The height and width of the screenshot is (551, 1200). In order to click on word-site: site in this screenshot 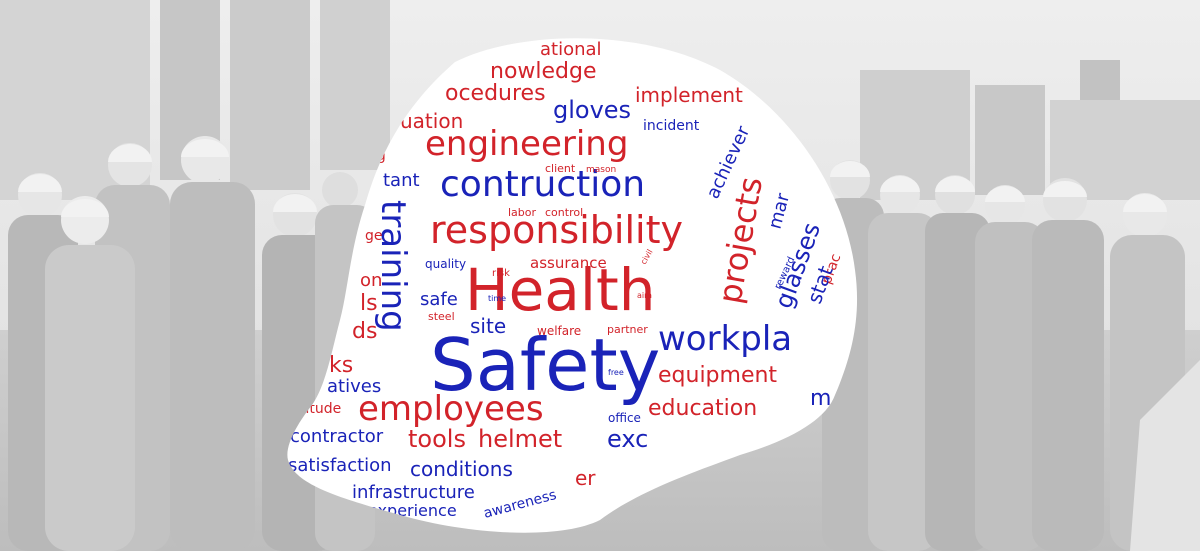, I will do `click(488, 326)`.